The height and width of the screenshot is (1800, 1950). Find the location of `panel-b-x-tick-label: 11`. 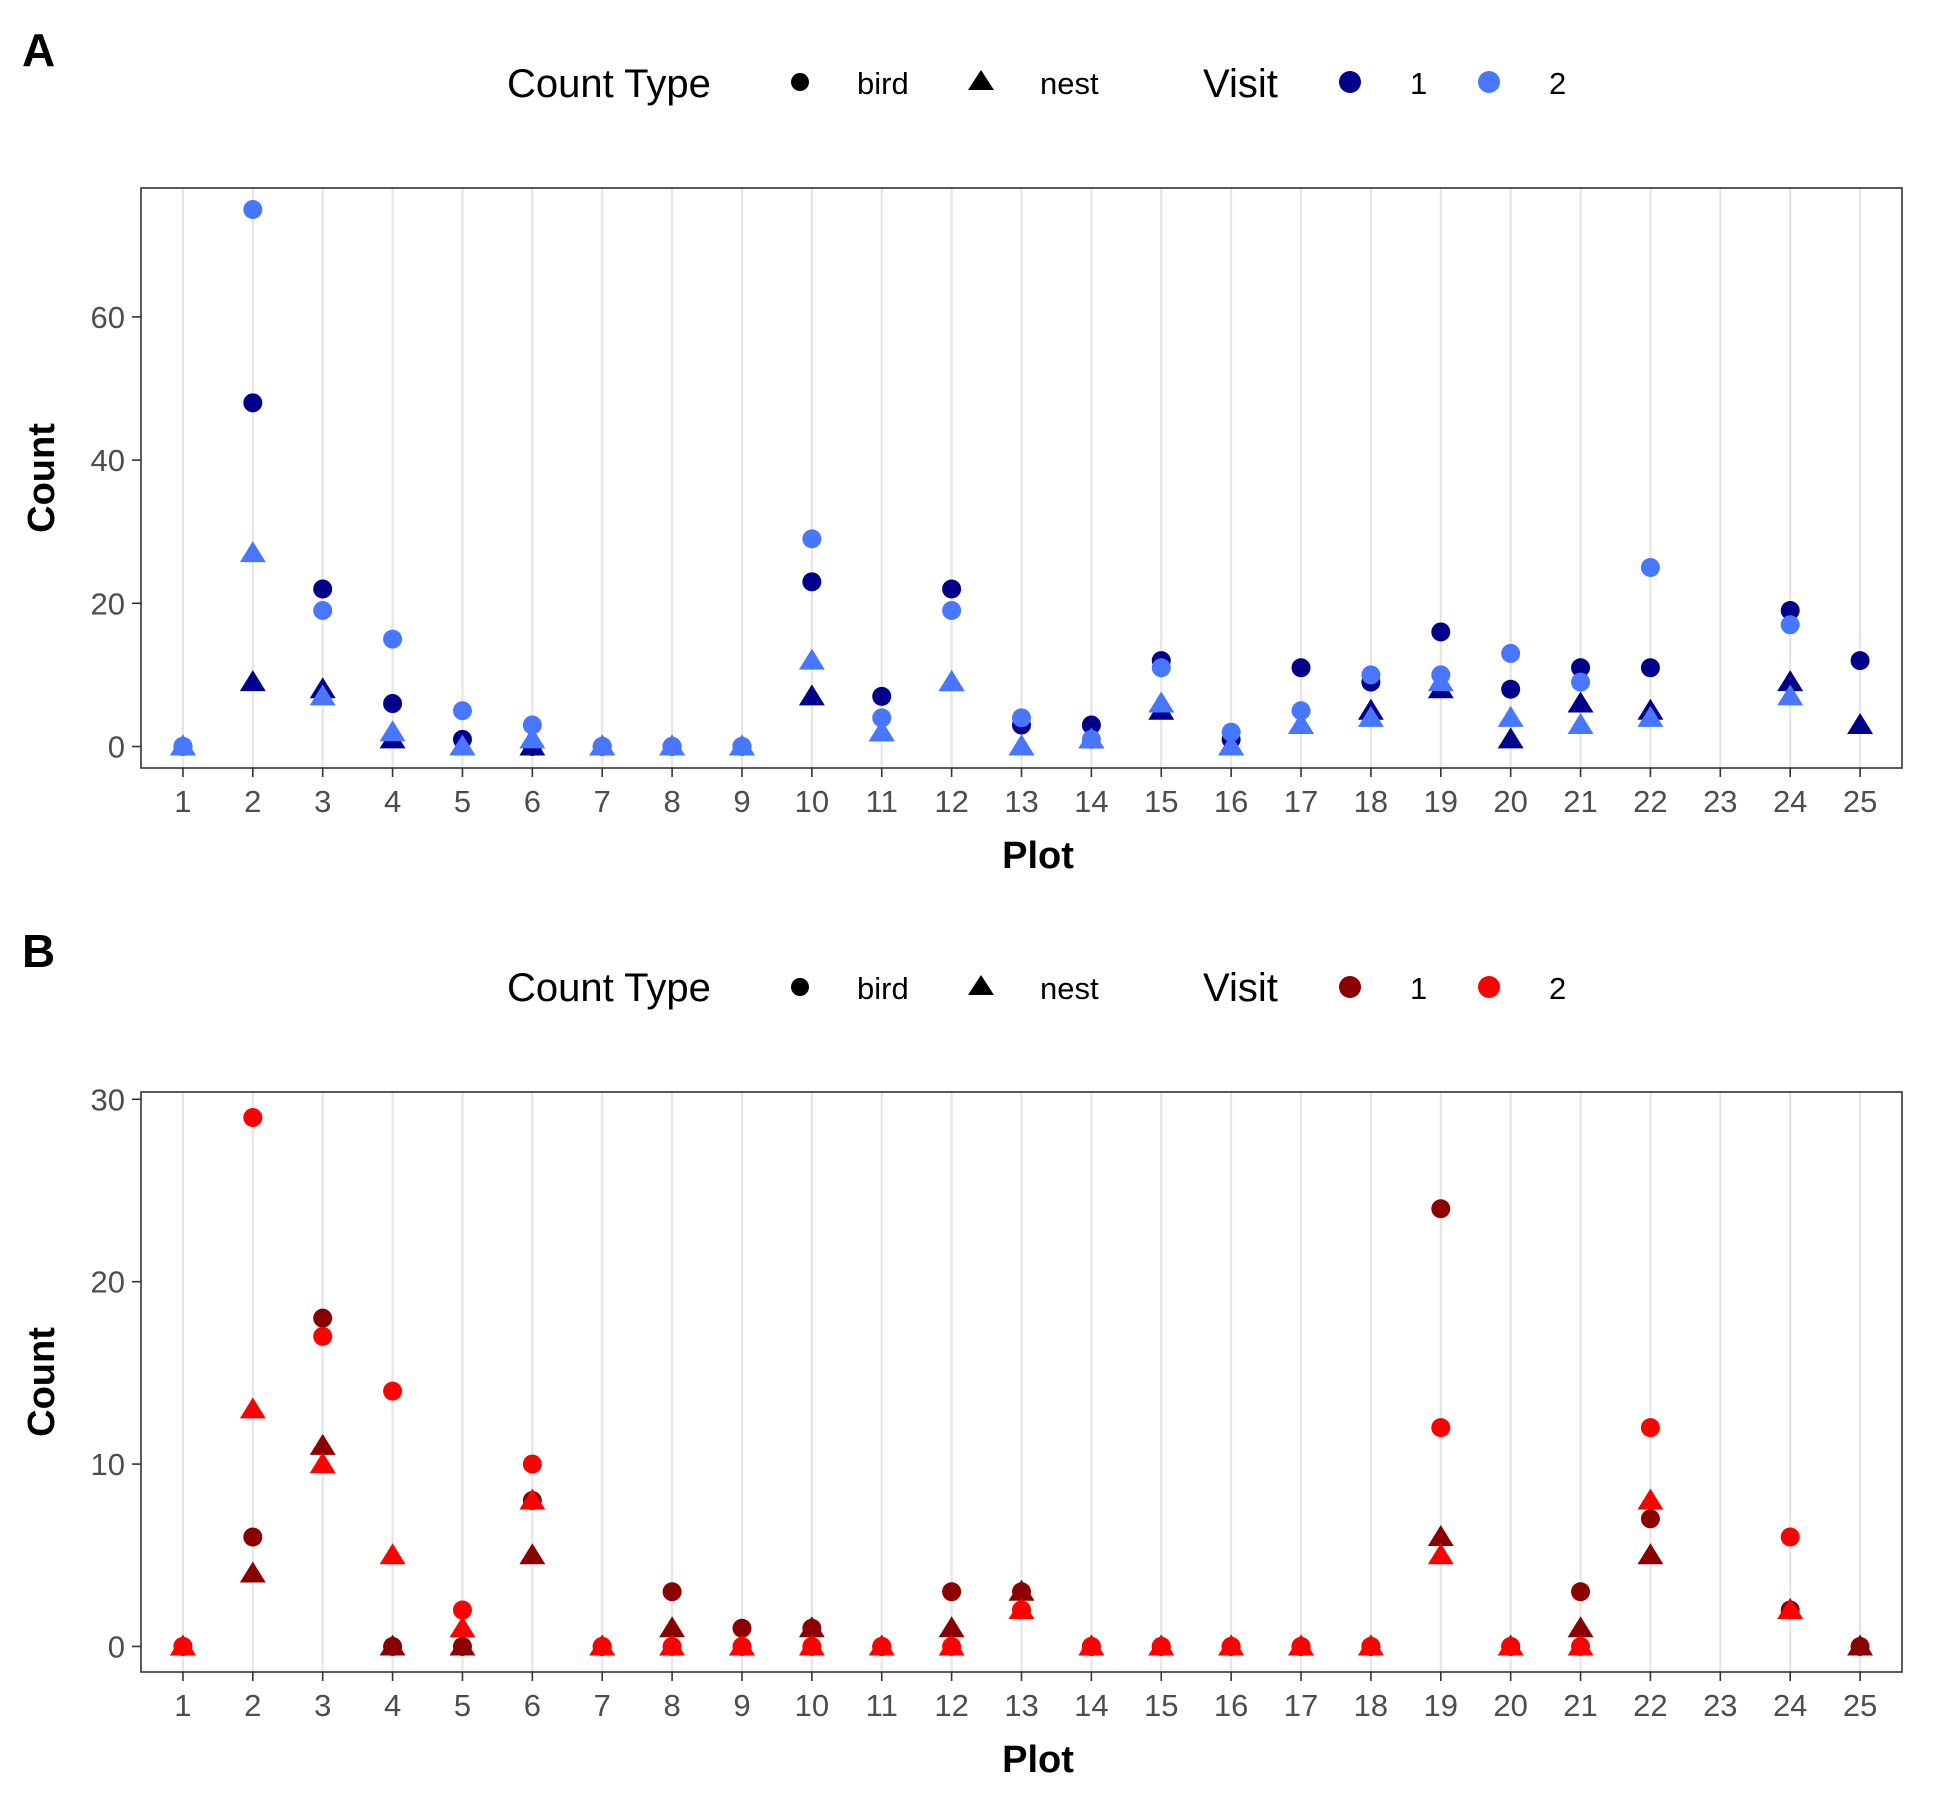

panel-b-x-tick-label: 11 is located at coordinates (882, 1705).